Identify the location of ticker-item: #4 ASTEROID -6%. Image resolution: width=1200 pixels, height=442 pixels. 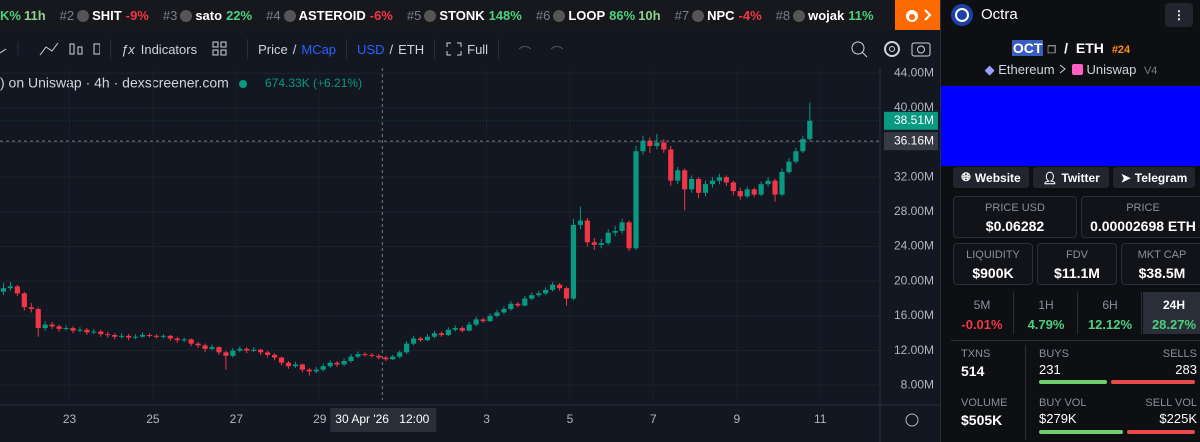
(329, 15).